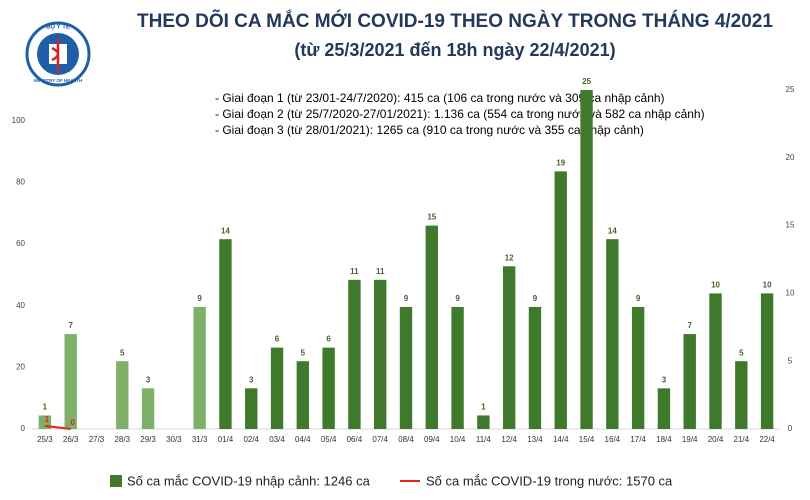 The height and width of the screenshot is (500, 810). Describe the element at coordinates (72, 422) in the screenshot. I see `data-label: 0` at that location.